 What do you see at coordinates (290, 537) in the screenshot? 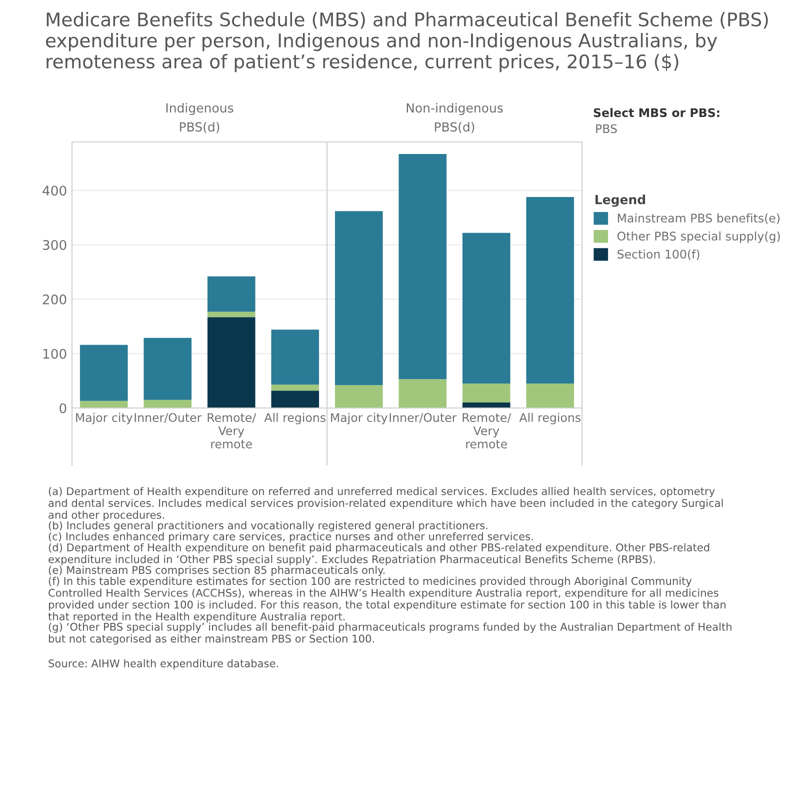
I see `text: (c) Includes enhanced primary care services, practice nurses and other unreferred services.` at bounding box center [290, 537].